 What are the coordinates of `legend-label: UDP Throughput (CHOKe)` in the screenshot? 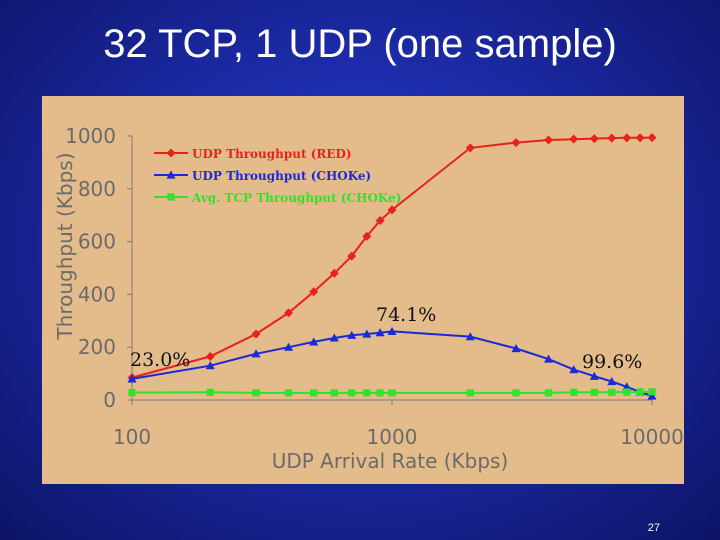 It's located at (281, 176).